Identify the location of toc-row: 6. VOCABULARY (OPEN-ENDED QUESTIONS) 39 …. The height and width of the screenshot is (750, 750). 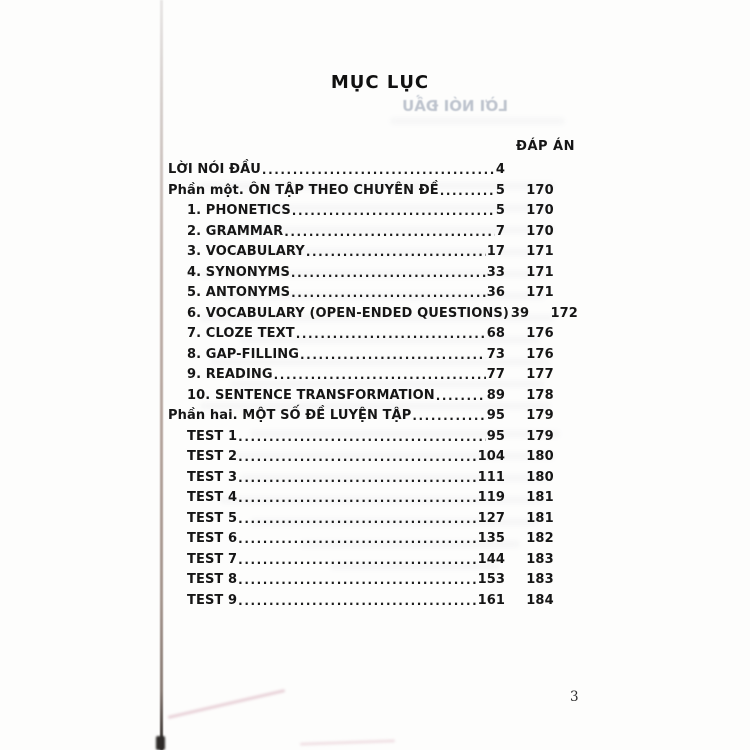
(373, 314).